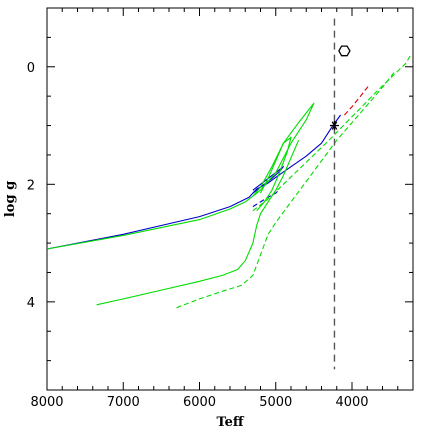 The width and height of the screenshot is (436, 436). Describe the element at coordinates (334, 126) in the screenshot. I see `asterisk-marker` at that location.